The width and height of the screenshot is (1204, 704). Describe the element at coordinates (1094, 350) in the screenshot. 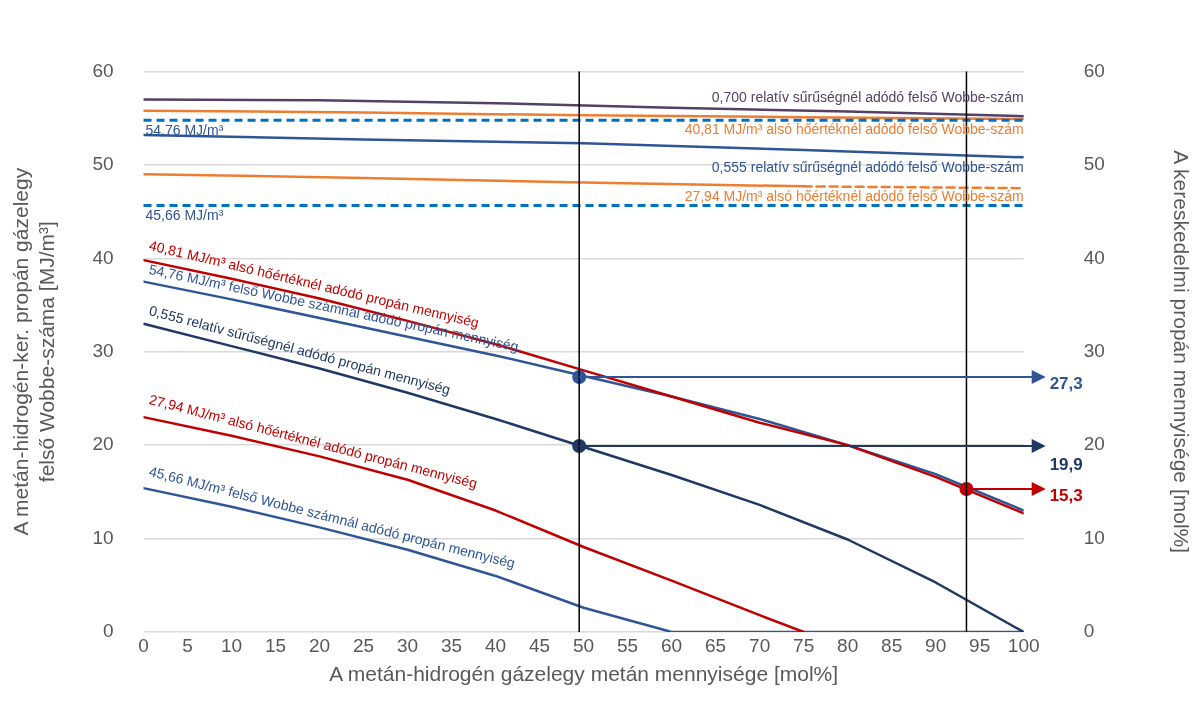

I see `y2-tick-label: 30` at that location.